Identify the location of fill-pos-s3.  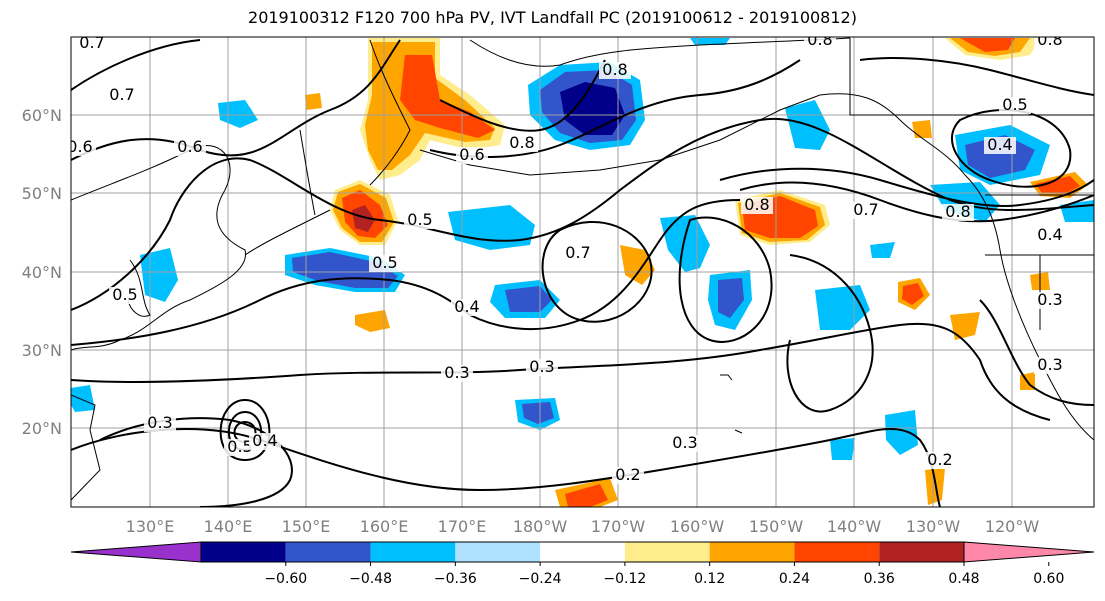
(637, 265).